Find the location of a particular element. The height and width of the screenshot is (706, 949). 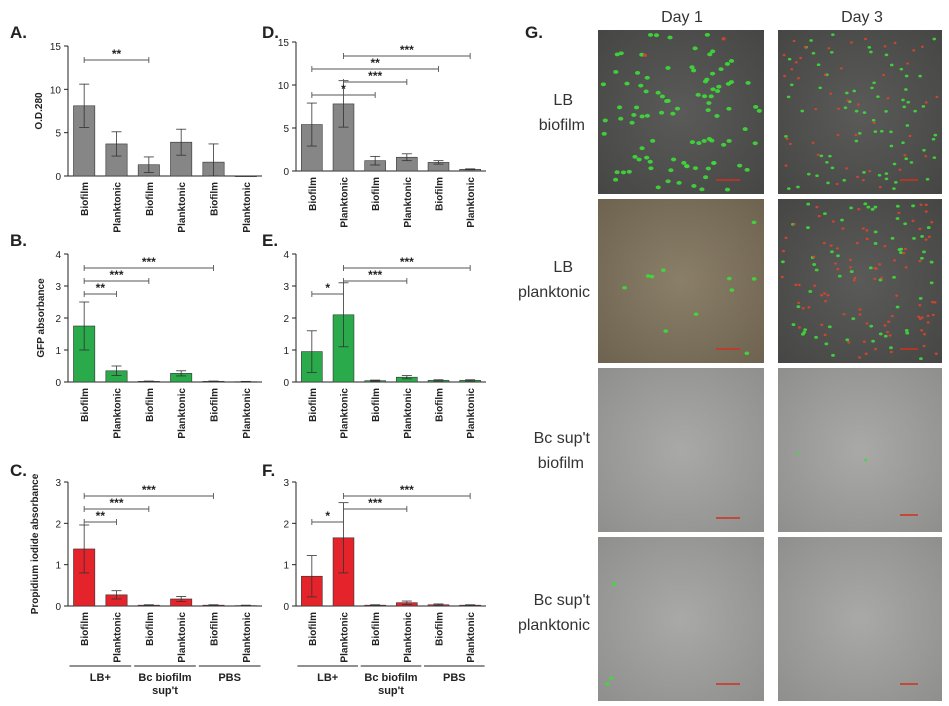

y-tick-label: 1 is located at coordinates (286, 566).